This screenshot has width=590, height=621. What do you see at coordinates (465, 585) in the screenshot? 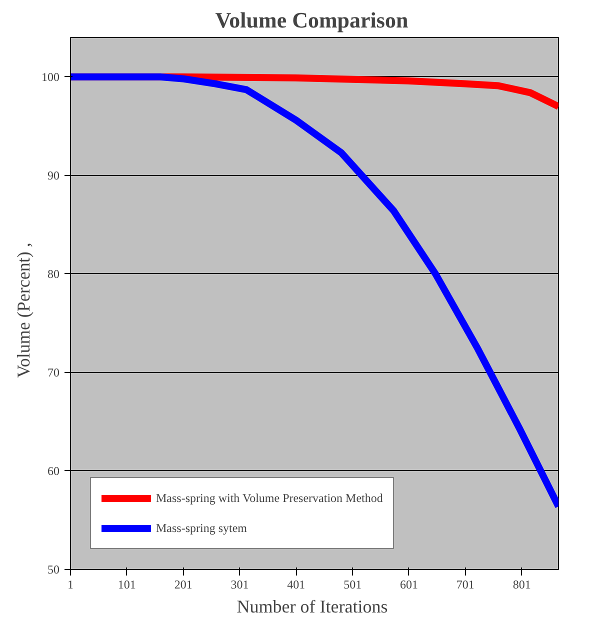
I see `x-tick-label: 701` at bounding box center [465, 585].